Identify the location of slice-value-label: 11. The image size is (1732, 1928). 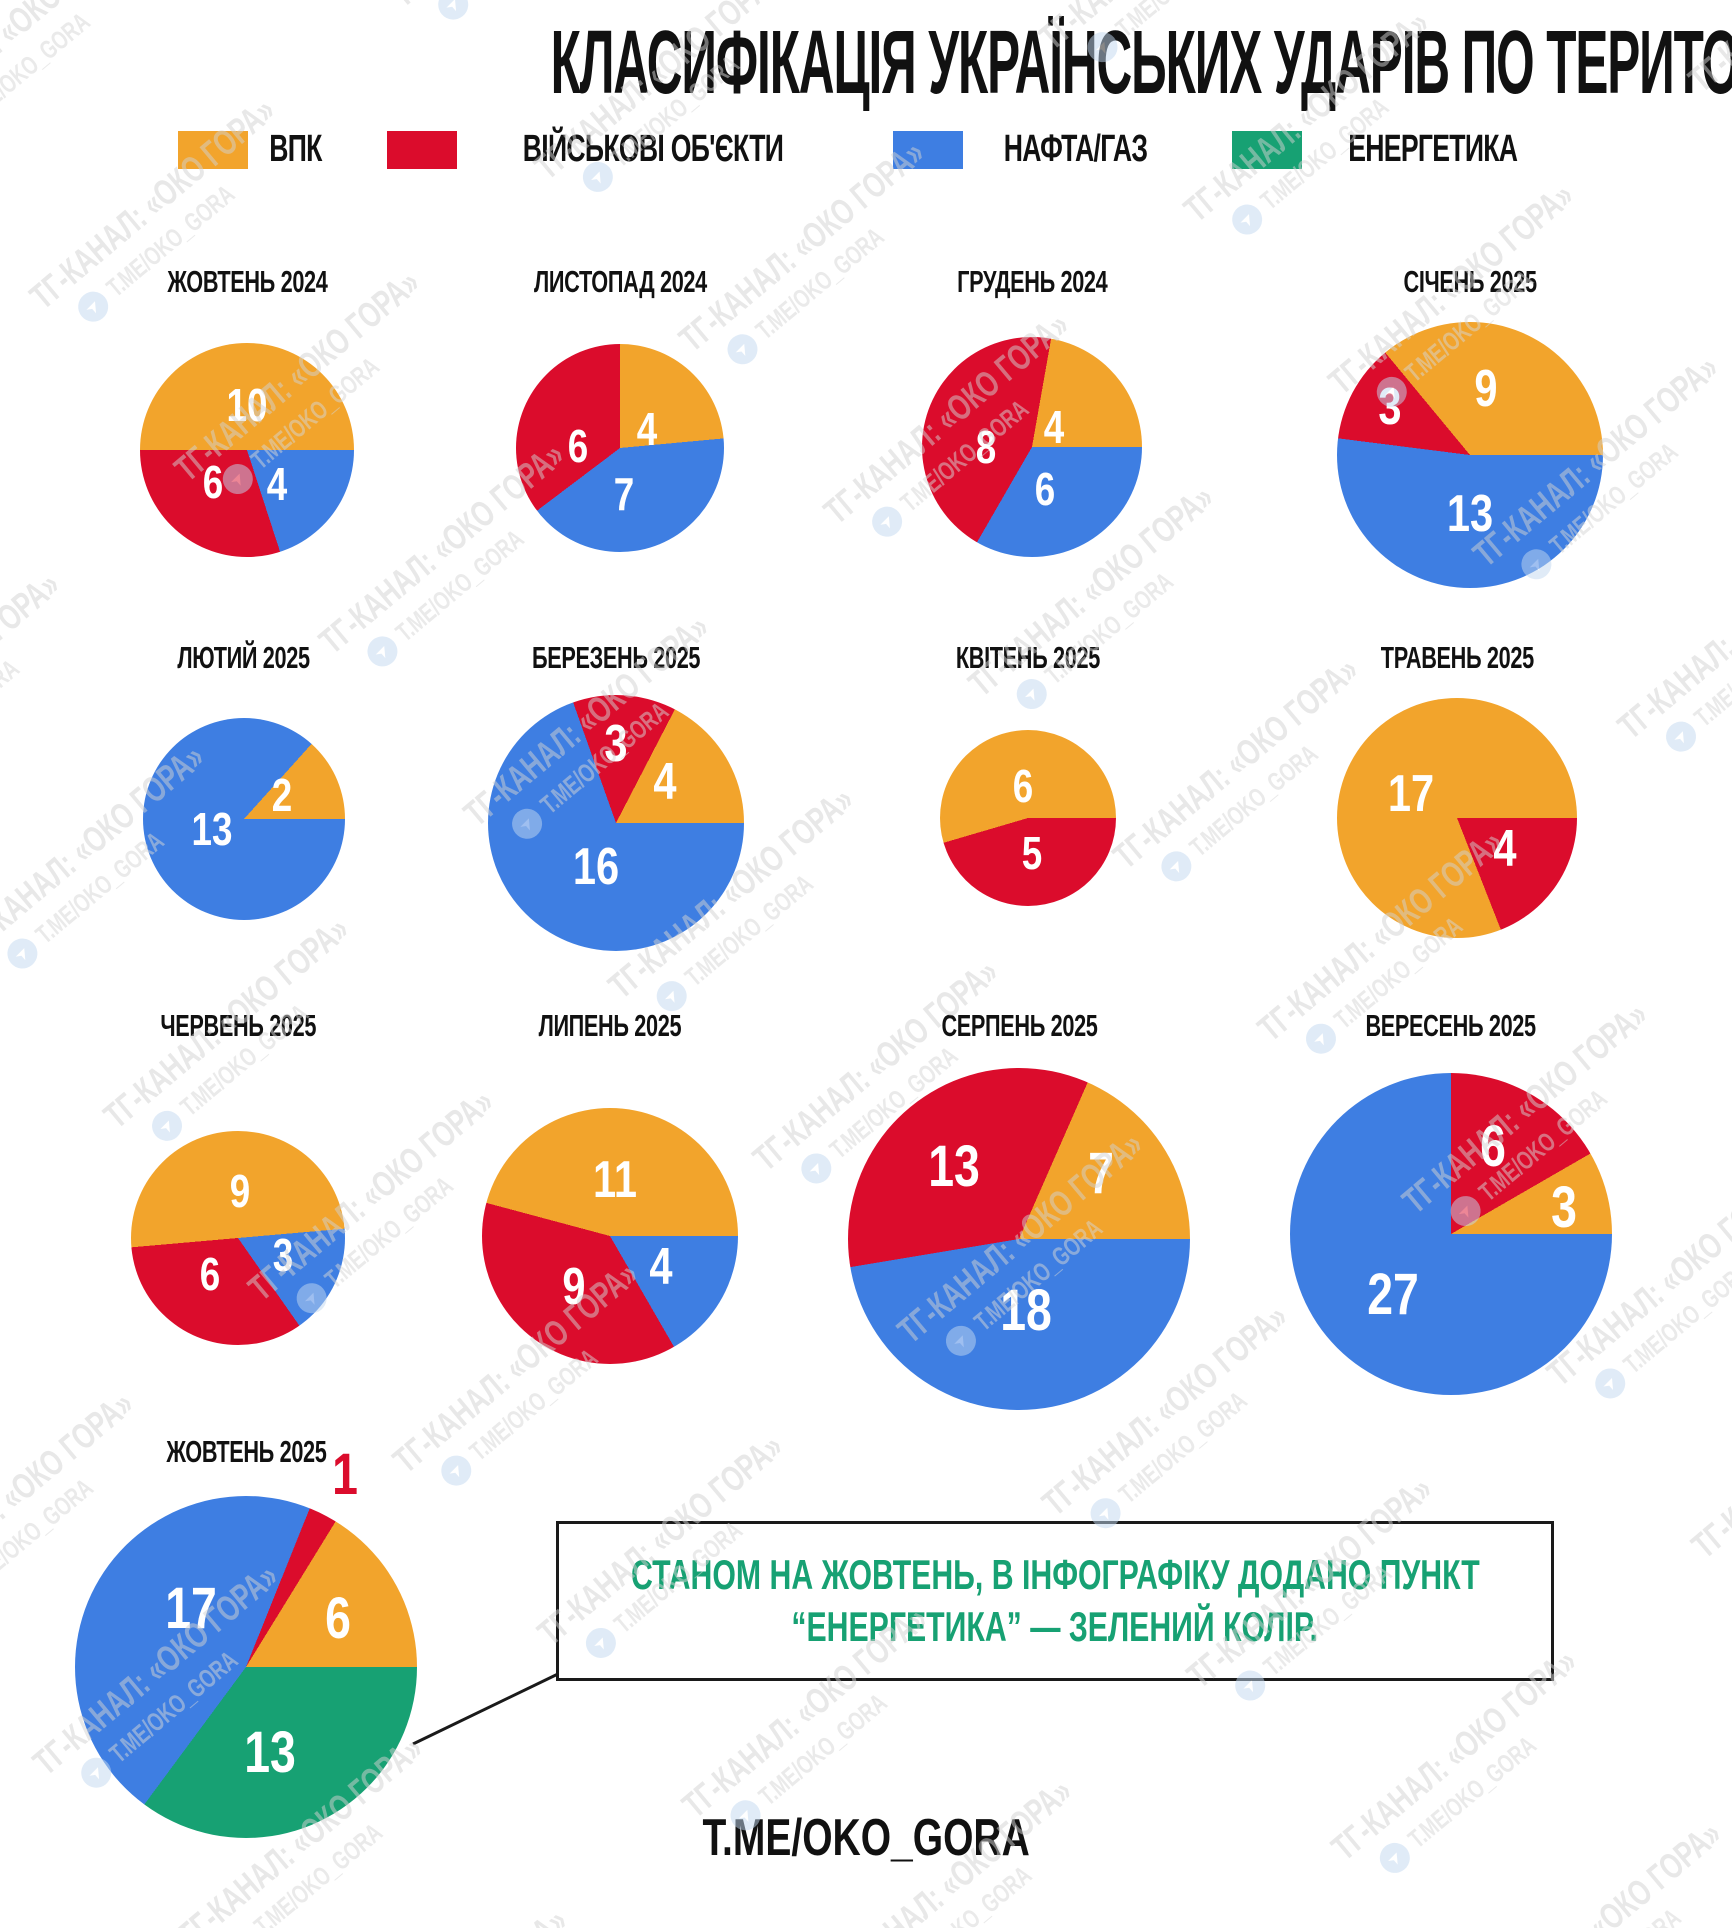
(615, 1179).